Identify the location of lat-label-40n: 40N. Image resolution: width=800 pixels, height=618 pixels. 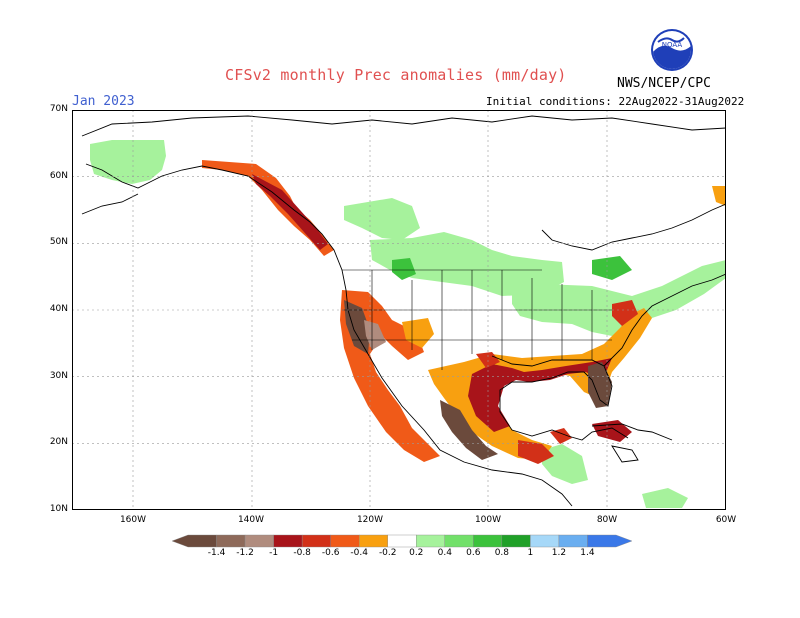
(58, 309).